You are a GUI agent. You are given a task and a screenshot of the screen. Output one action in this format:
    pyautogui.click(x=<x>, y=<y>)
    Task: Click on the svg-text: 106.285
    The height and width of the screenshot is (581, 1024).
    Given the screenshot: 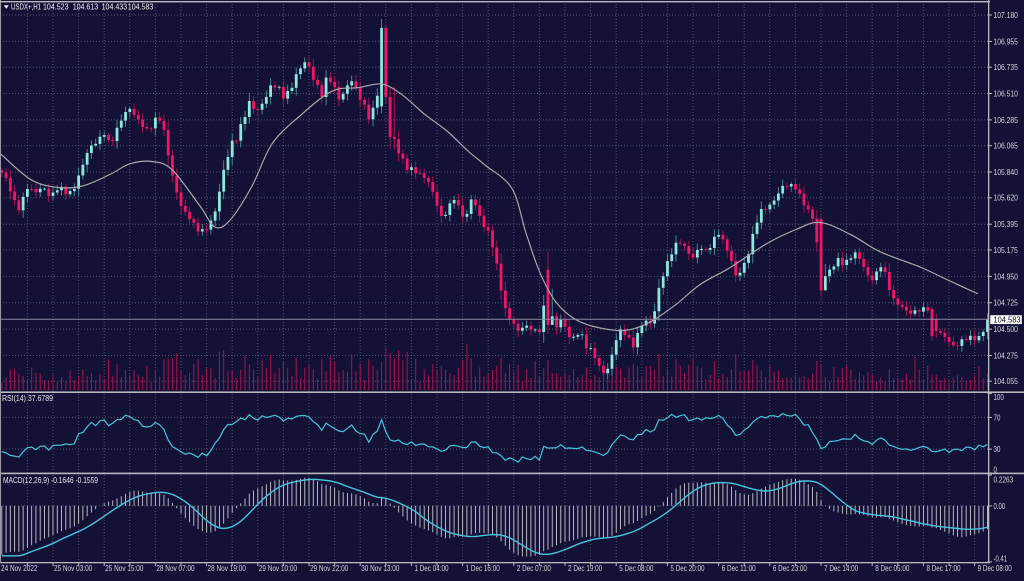 What is the action you would take?
    pyautogui.click(x=1006, y=120)
    